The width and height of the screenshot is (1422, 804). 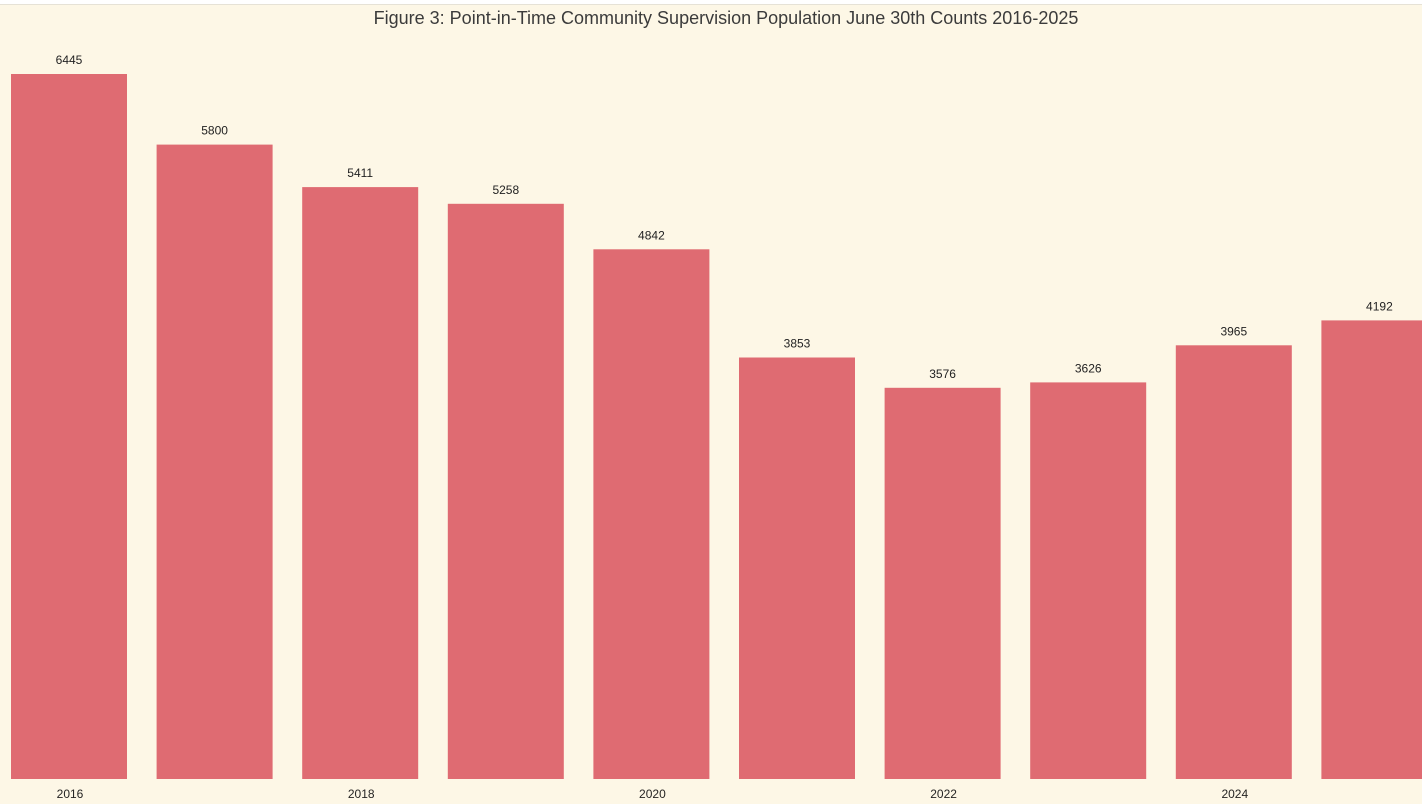 What do you see at coordinates (1234, 794) in the screenshot?
I see `x-tick-label-2024: 2024` at bounding box center [1234, 794].